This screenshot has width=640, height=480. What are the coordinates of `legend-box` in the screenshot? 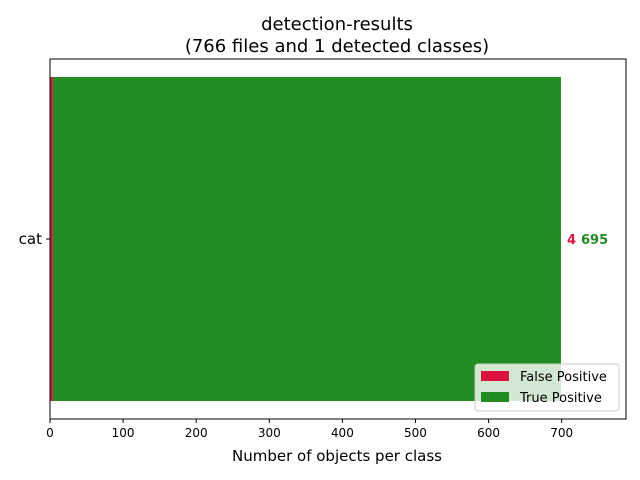 It's located at (547, 387).